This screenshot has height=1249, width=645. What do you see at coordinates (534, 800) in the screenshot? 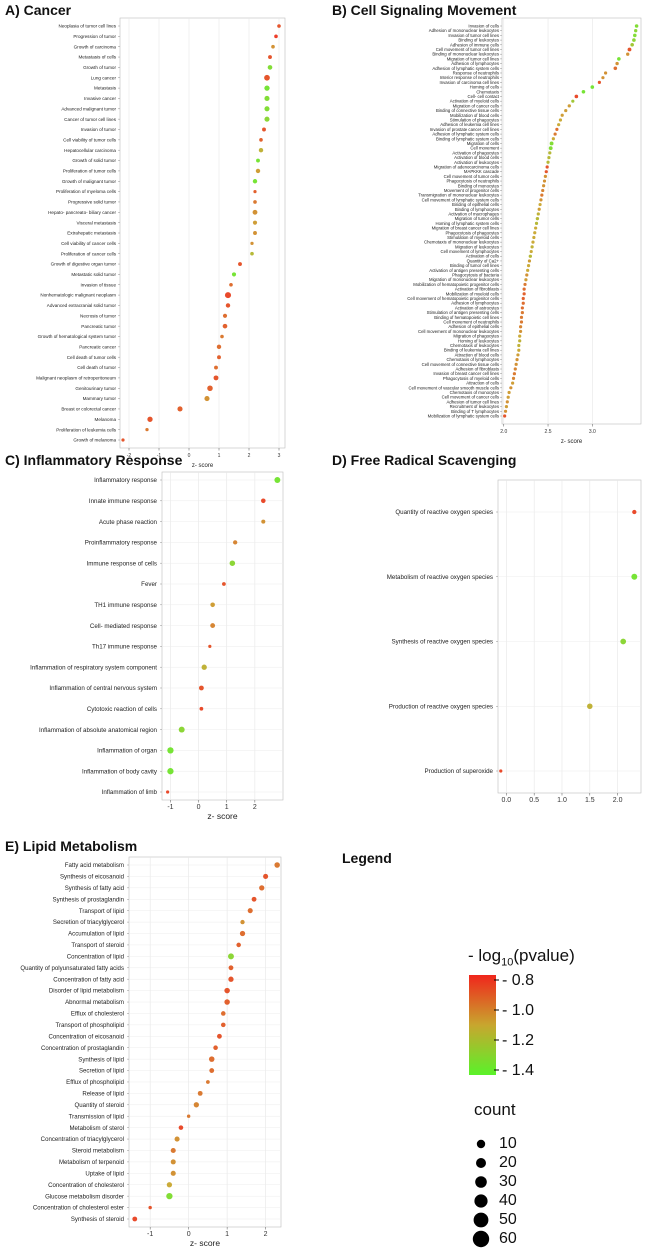
I see `x-tick-label: 0.5` at bounding box center [534, 800].